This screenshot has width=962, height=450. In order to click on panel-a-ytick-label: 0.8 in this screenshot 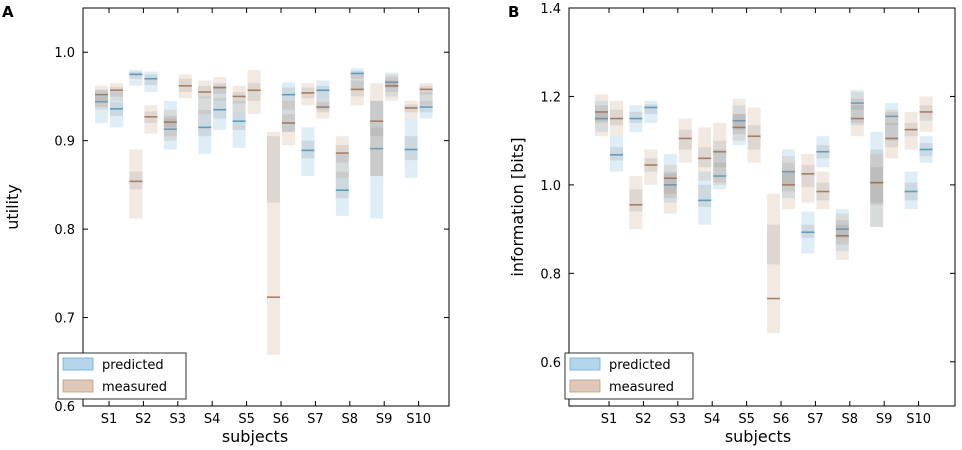, I will do `click(64, 230)`.